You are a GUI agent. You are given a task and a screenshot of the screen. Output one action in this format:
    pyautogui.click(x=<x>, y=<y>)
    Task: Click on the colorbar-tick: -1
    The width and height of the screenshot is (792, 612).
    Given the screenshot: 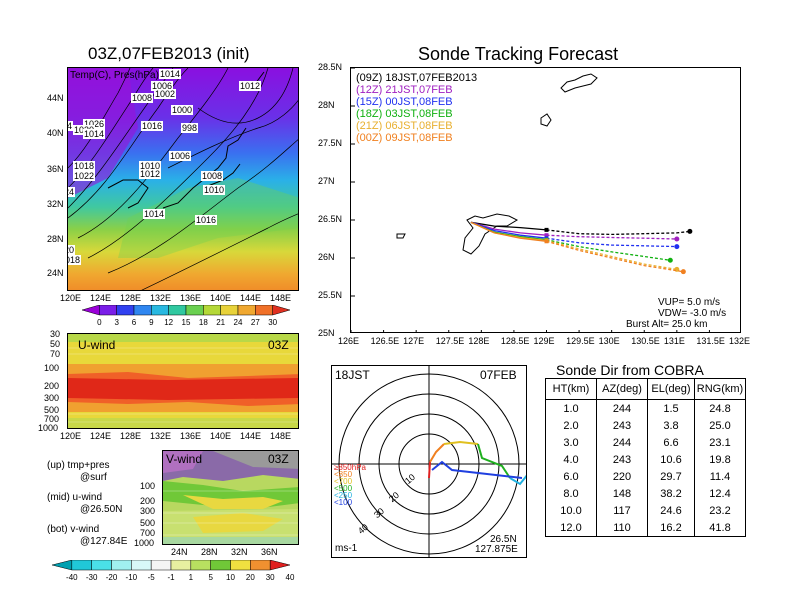 What is the action you would take?
    pyautogui.click(x=171, y=577)
    